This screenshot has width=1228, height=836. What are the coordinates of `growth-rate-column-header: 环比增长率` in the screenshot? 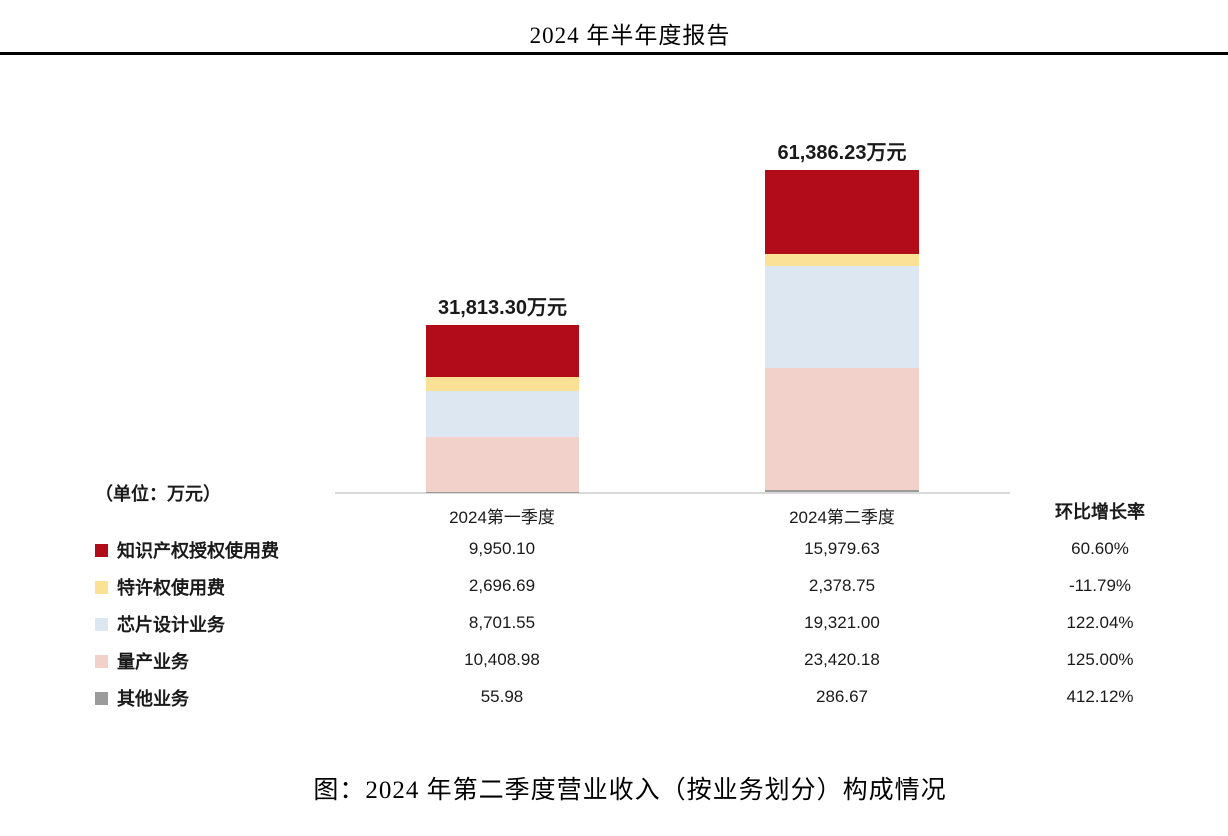 It's located at (1100, 512).